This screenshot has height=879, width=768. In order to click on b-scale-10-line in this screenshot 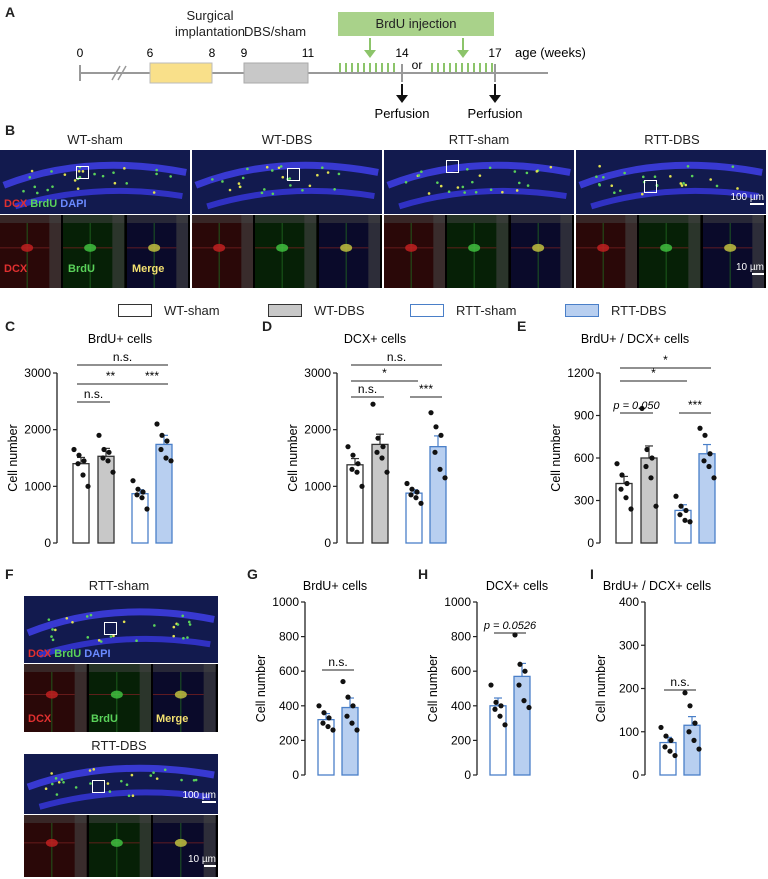, I will do `click(758, 274)`.